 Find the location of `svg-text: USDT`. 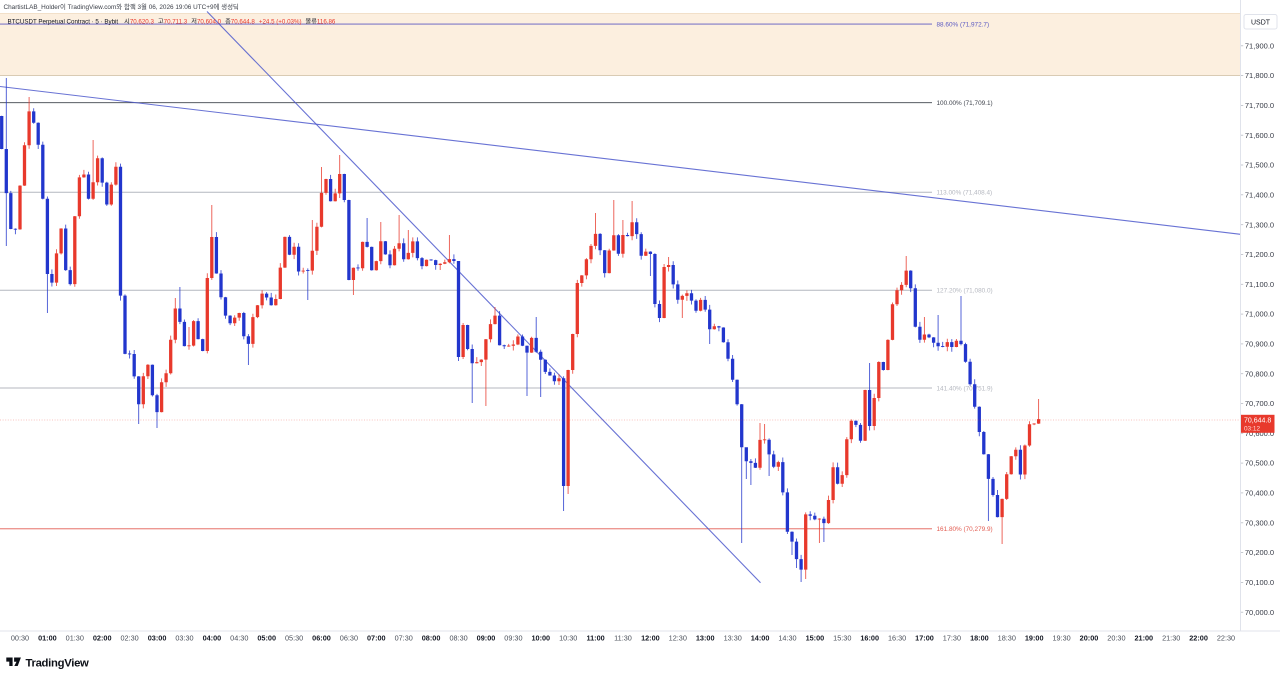

svg-text: USDT is located at coordinates (1261, 23).